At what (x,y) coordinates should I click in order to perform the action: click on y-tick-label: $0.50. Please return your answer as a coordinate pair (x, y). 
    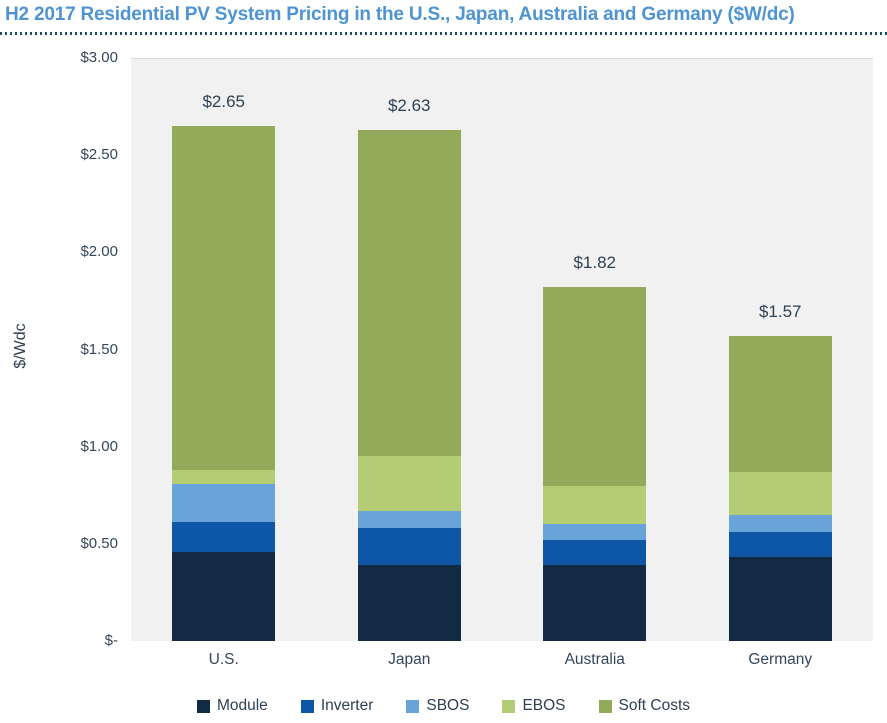
    Looking at the image, I should click on (99, 543).